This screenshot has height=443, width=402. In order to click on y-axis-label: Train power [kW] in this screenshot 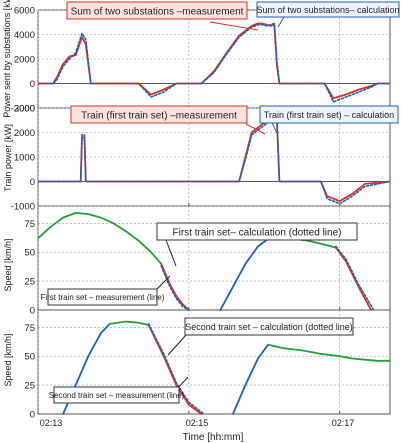, I will do `click(8, 158)`.